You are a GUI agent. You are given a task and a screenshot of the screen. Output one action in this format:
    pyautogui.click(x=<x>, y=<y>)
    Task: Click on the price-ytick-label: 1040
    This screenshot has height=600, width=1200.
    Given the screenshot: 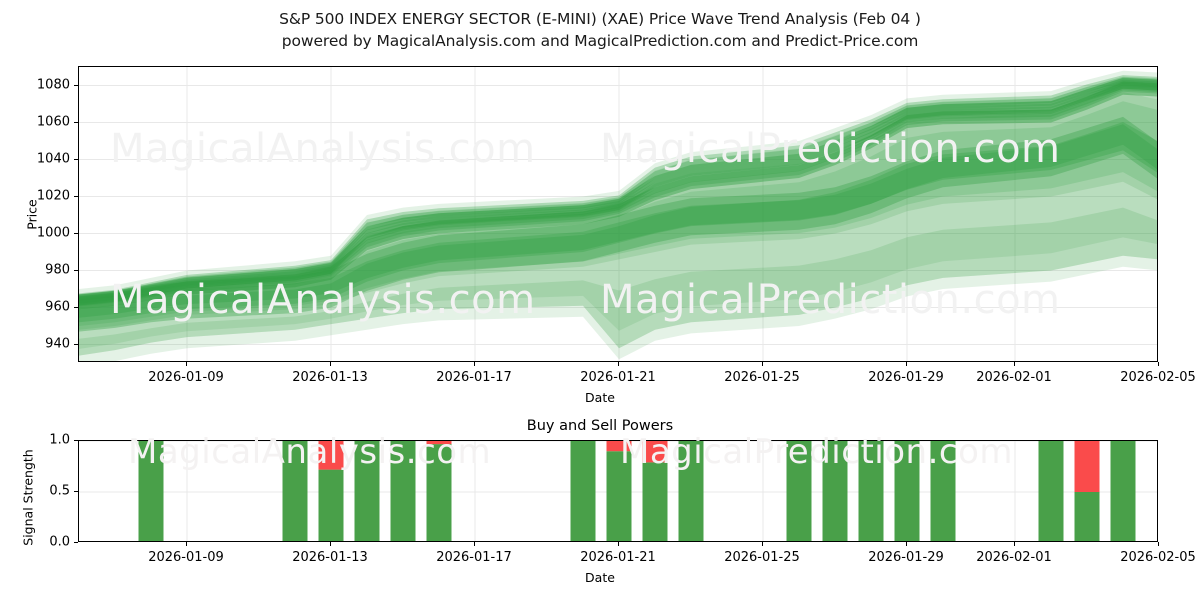 What is the action you would take?
    pyautogui.click(x=53, y=158)
    